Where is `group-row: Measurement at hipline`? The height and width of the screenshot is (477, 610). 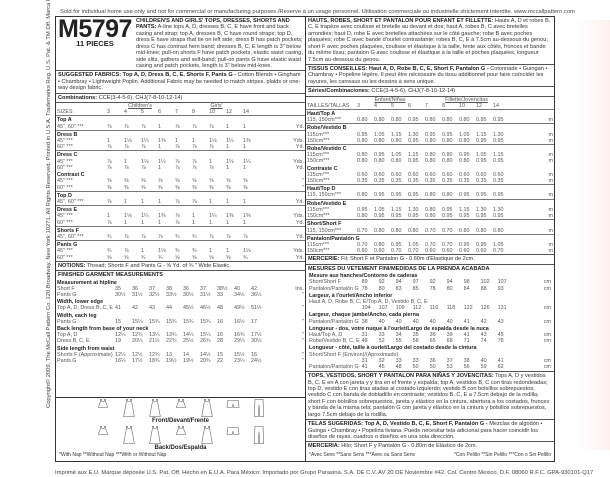 group-row: Measurement at hipline is located at coordinates (180, 282).